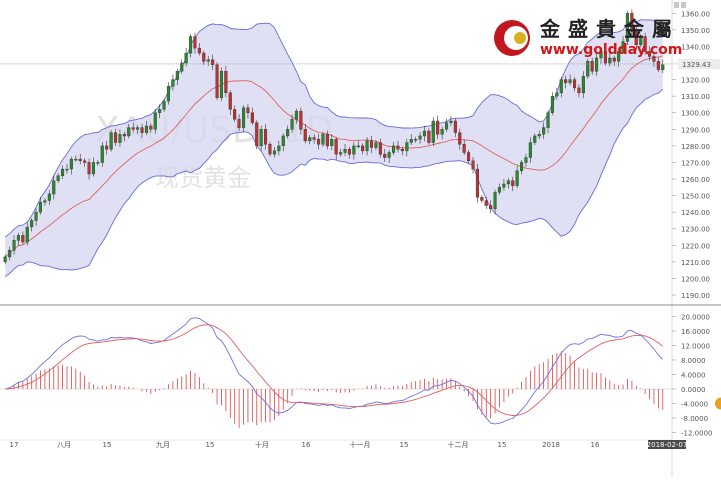 This screenshot has width=721, height=481. Describe the element at coordinates (578, 29) in the screenshot. I see `logo-char: 盛` at that location.